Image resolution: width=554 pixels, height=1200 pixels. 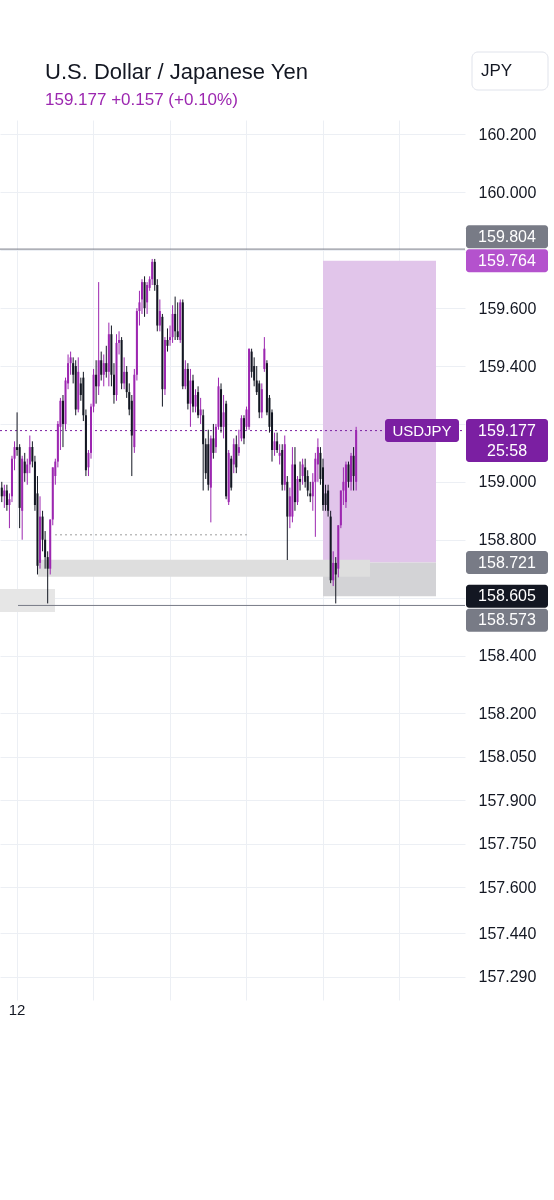 What do you see at coordinates (507, 887) in the screenshot?
I see `y-tick-label: 157.600` at bounding box center [507, 887].